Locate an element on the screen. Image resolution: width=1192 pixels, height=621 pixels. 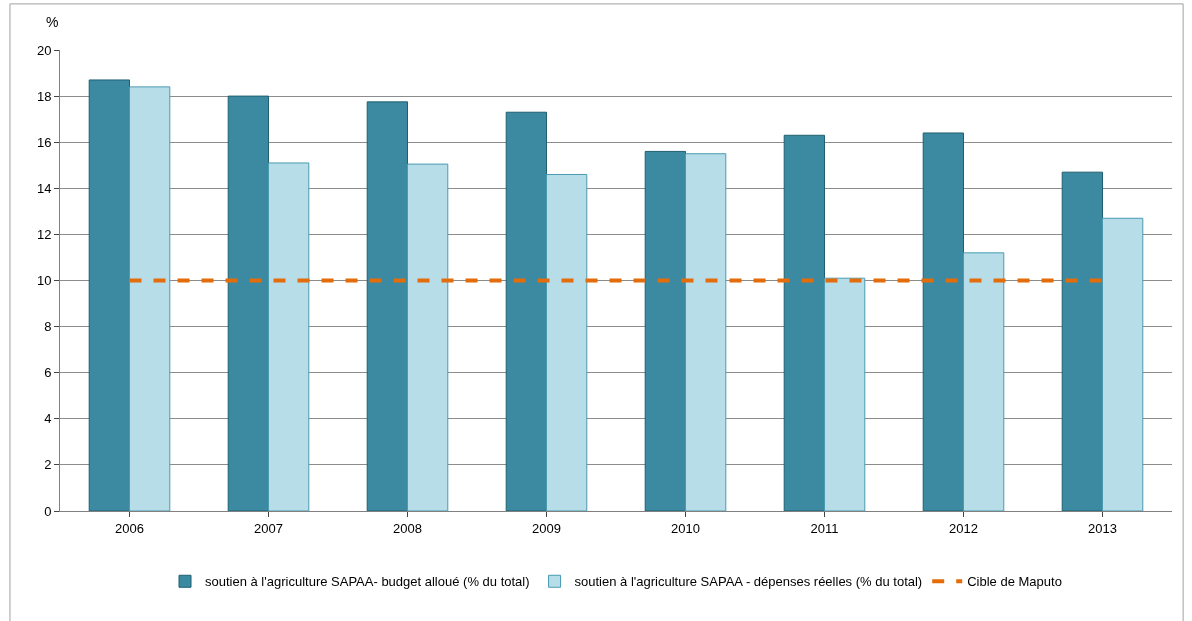
y-tick-label: 6 is located at coordinates (48, 373).